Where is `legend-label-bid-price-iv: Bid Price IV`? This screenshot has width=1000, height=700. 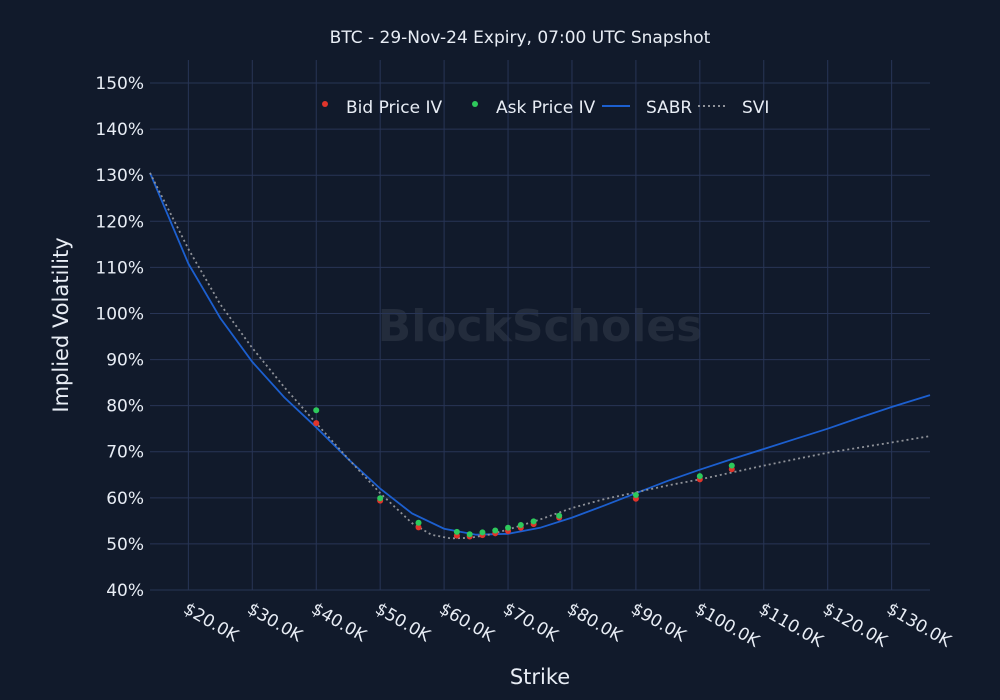
legend-label-bid-price-iv: Bid Price IV is located at coordinates (394, 108).